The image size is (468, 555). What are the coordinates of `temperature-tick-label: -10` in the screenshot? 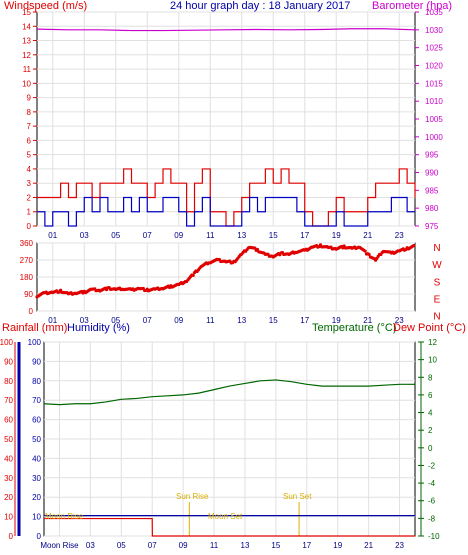 It's located at (434, 536).